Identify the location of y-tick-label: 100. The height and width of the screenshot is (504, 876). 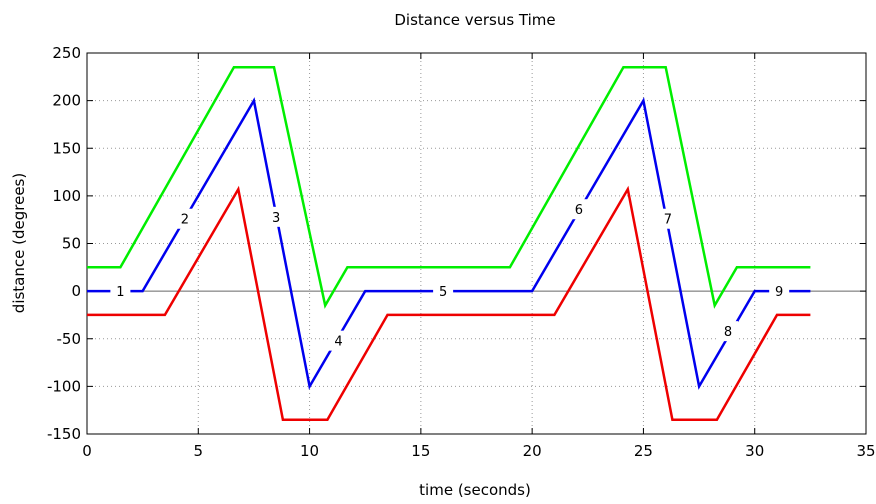
(66, 196).